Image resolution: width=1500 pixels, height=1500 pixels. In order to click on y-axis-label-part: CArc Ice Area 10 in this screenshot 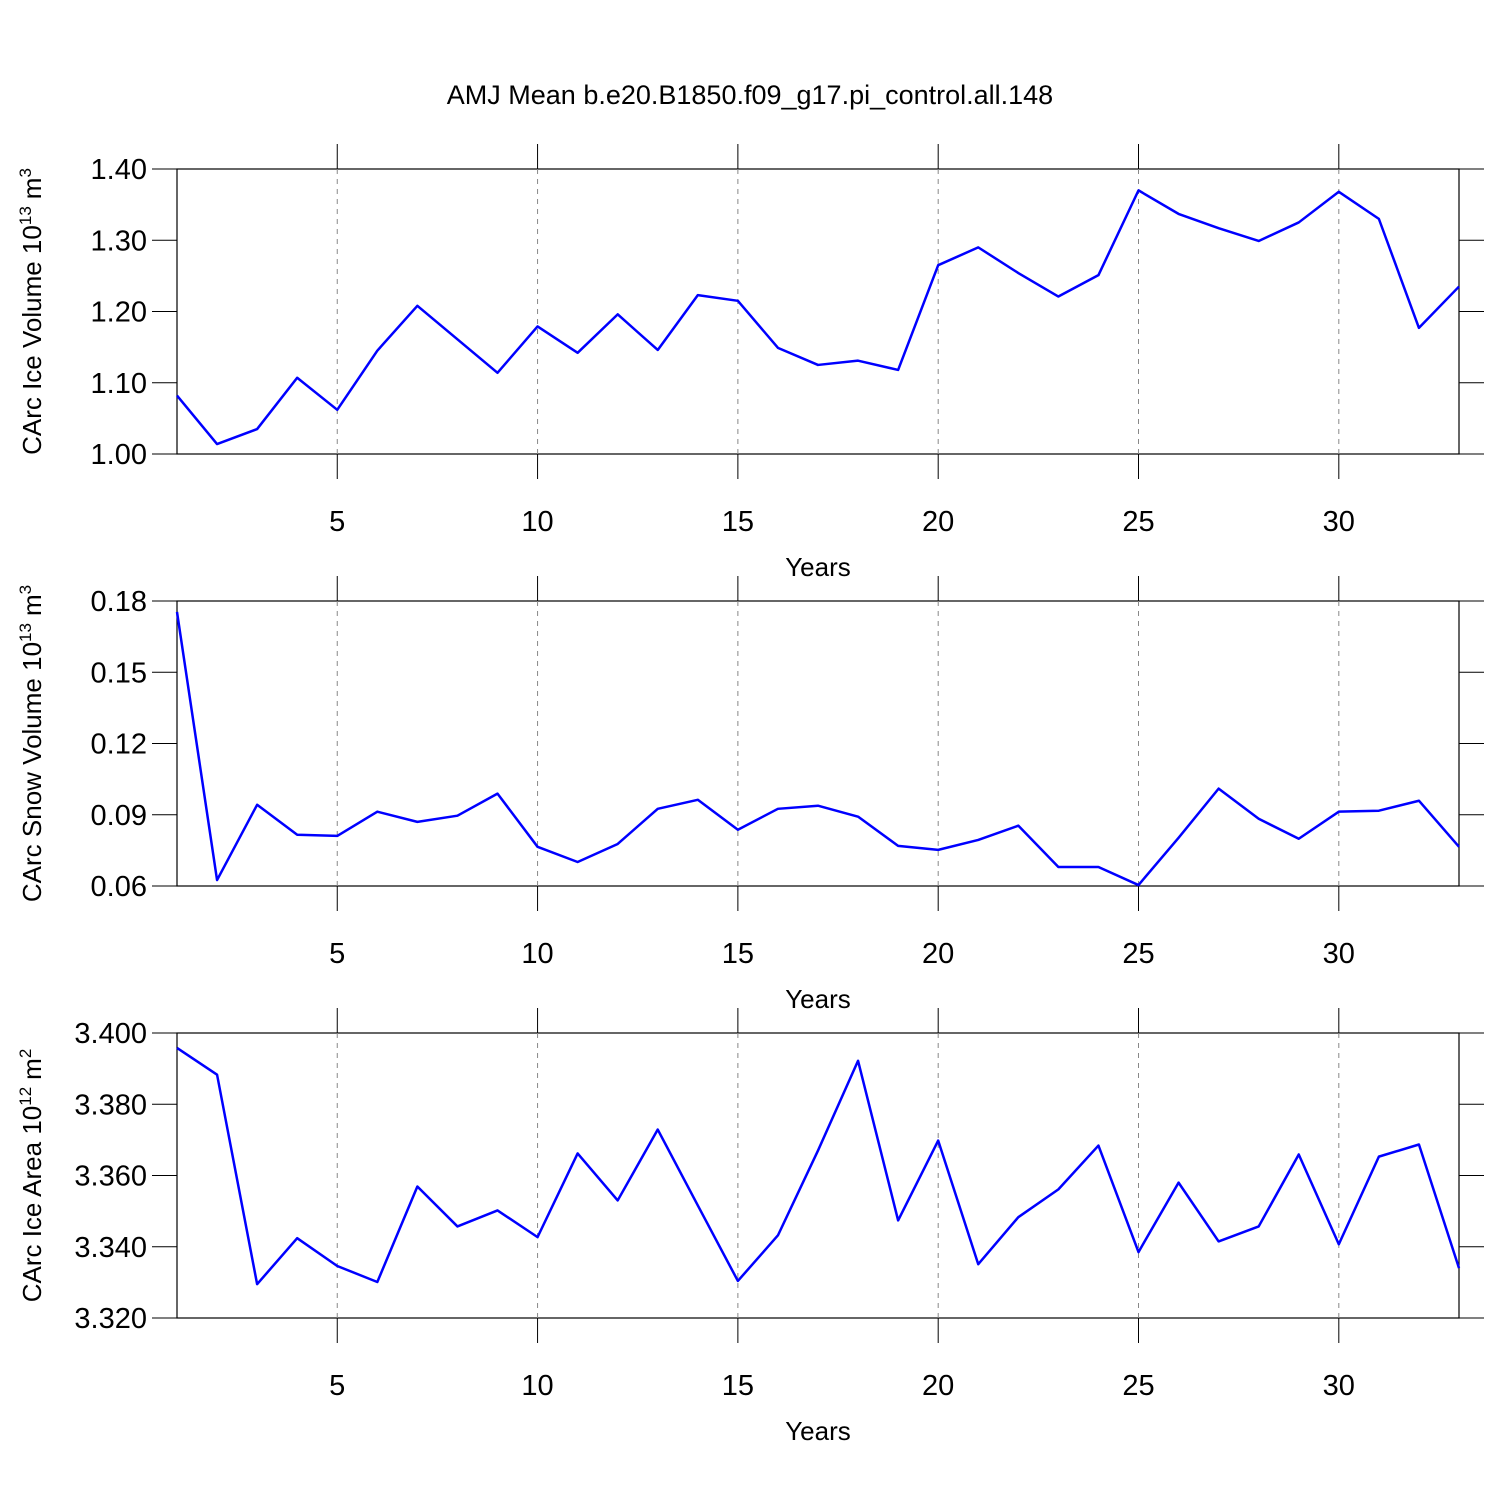, I will do `click(32, 1204)`.